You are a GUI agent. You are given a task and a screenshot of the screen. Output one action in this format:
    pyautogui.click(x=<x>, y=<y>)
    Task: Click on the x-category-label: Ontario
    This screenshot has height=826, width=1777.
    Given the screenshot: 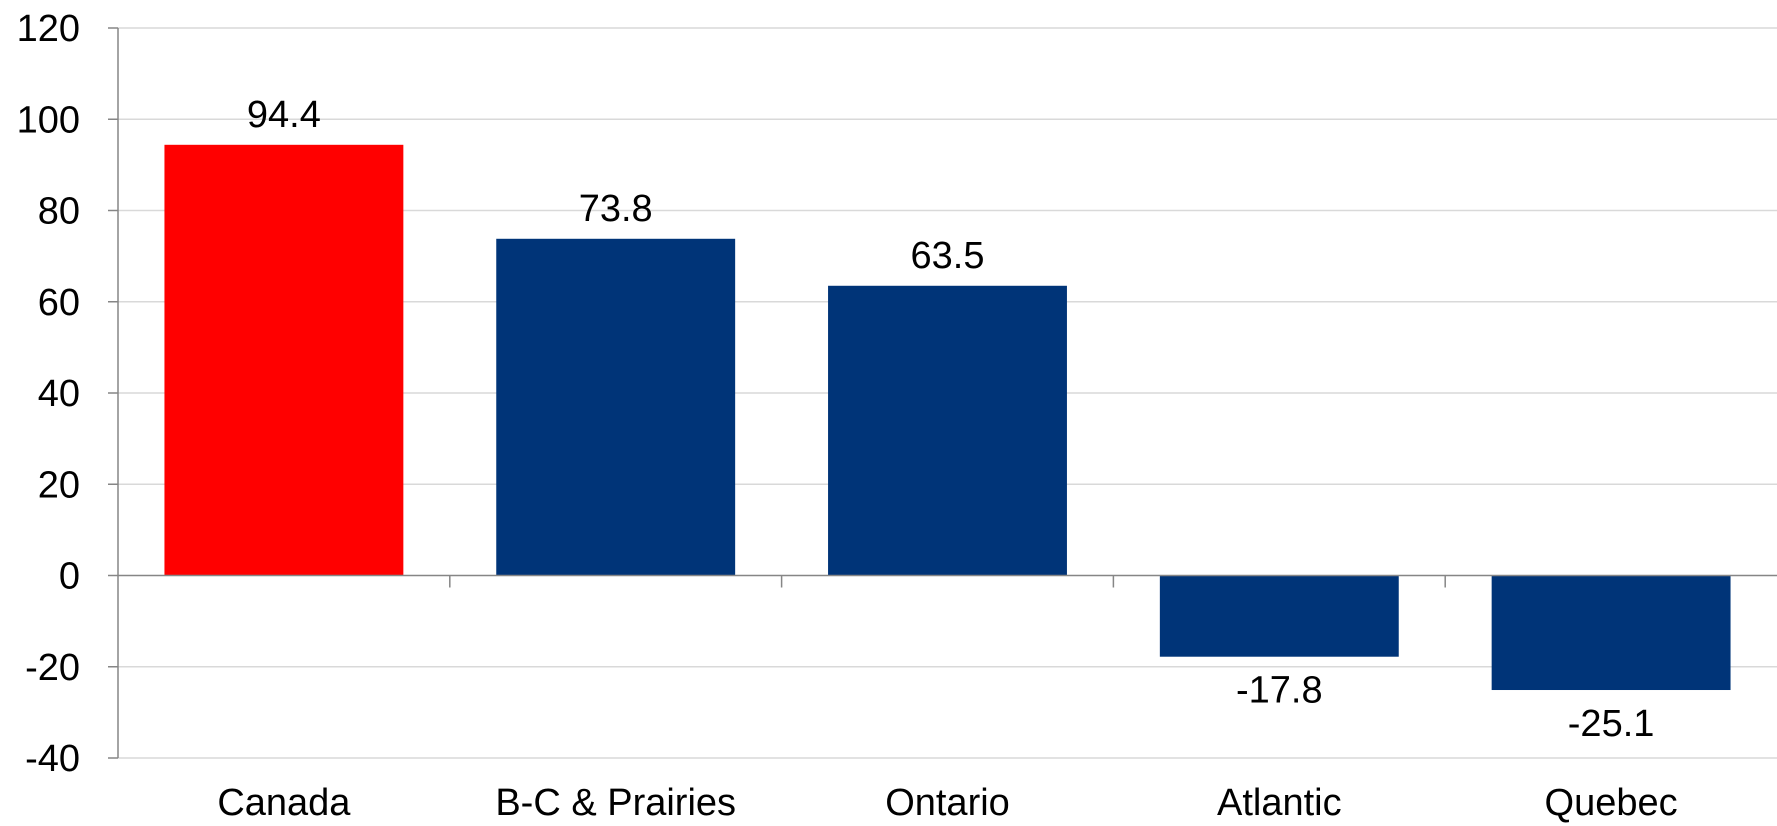 What is the action you would take?
    pyautogui.click(x=947, y=803)
    